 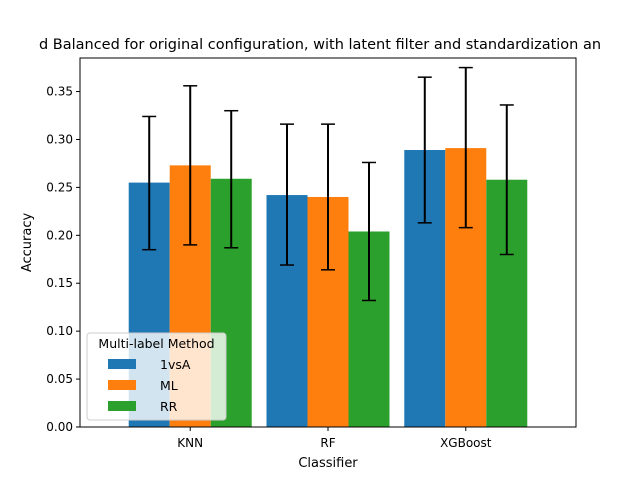 I want to click on x-axis-label: Classifier, so click(x=328, y=463).